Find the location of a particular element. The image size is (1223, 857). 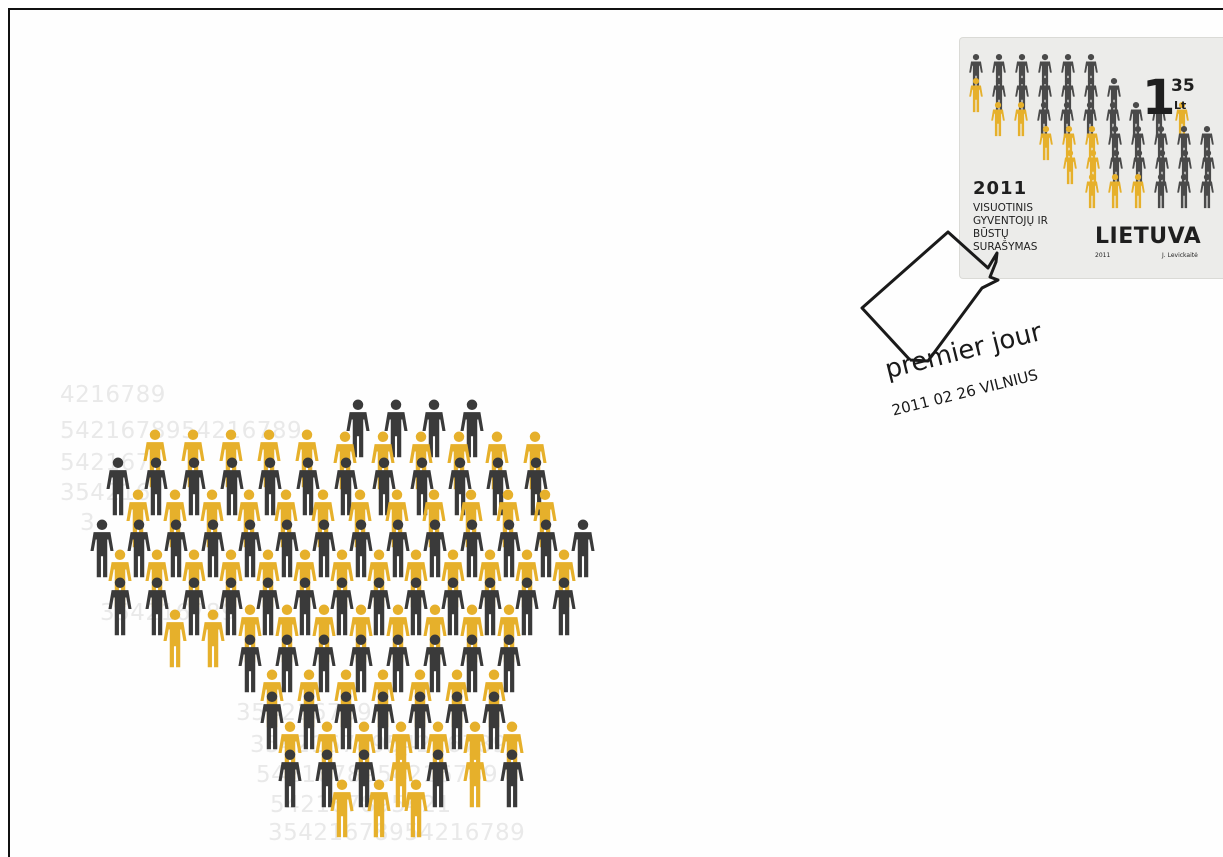

stamp-value-cents: 35 is located at coordinates (1183, 86).